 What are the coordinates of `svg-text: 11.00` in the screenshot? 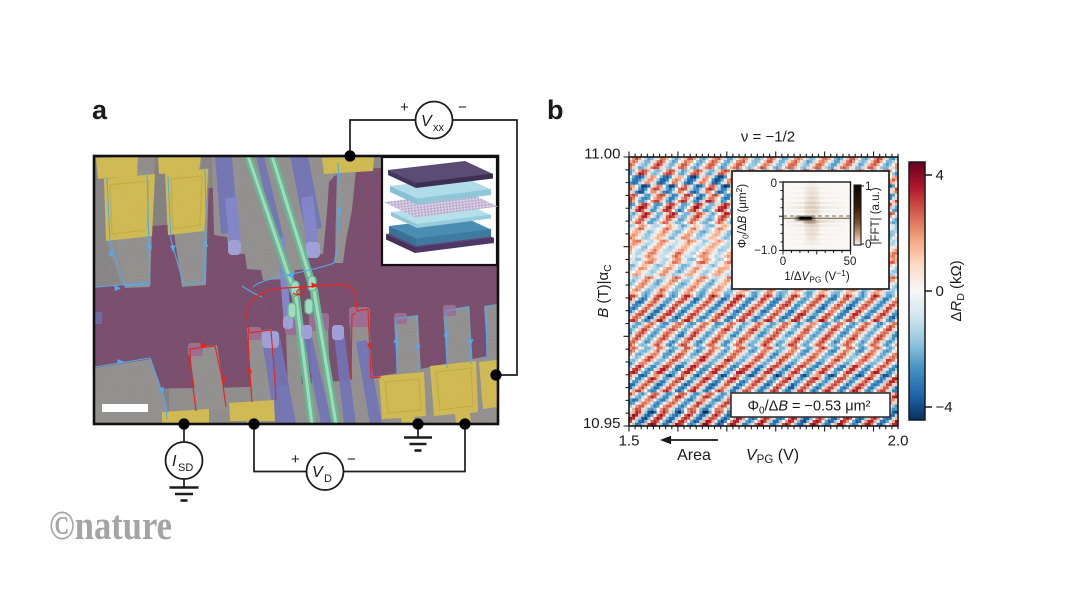 It's located at (602, 154).